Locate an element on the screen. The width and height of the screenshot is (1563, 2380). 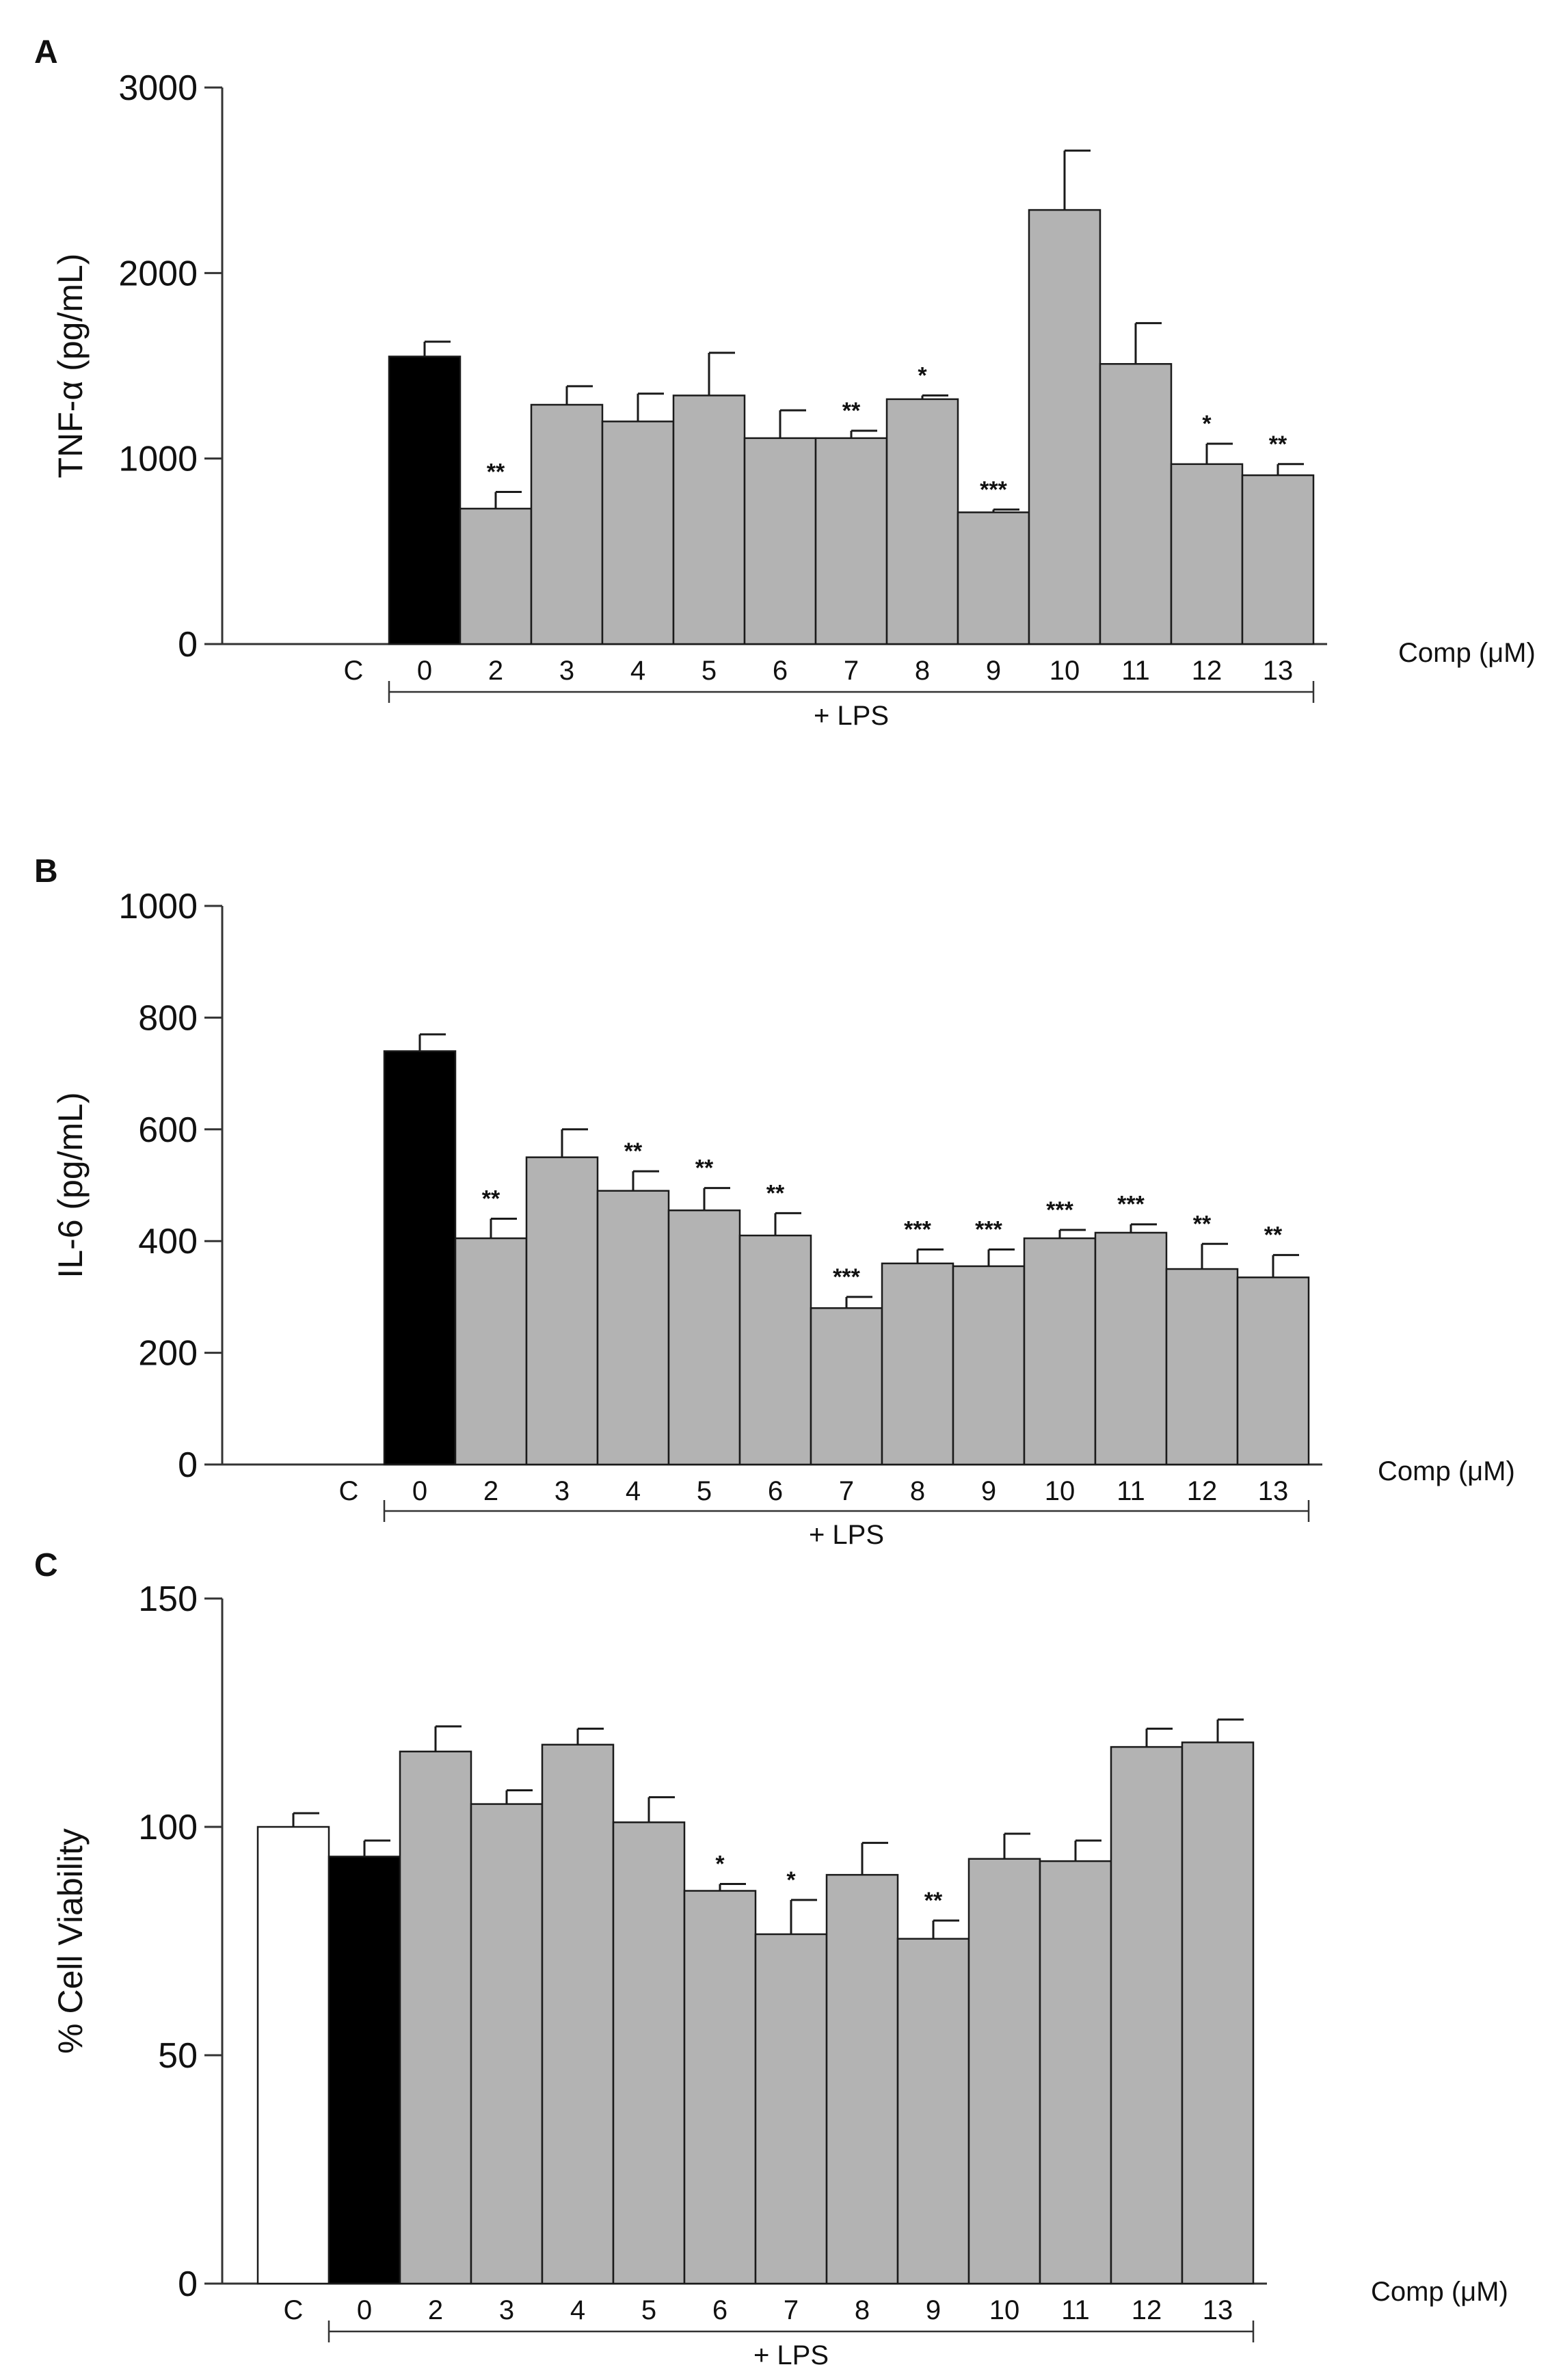
panel-A-category-label: 6 is located at coordinates (780, 671).